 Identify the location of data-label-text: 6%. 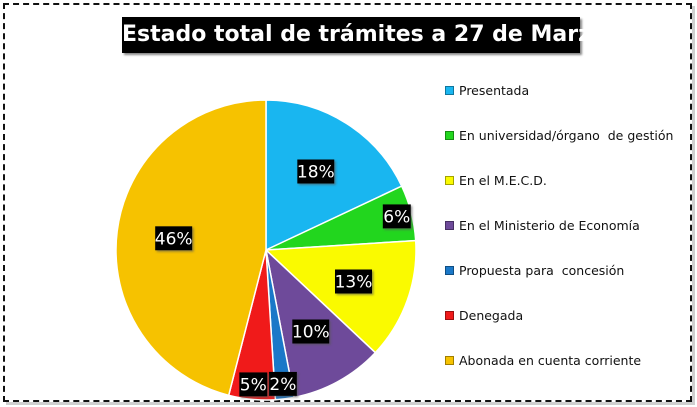
(396, 217).